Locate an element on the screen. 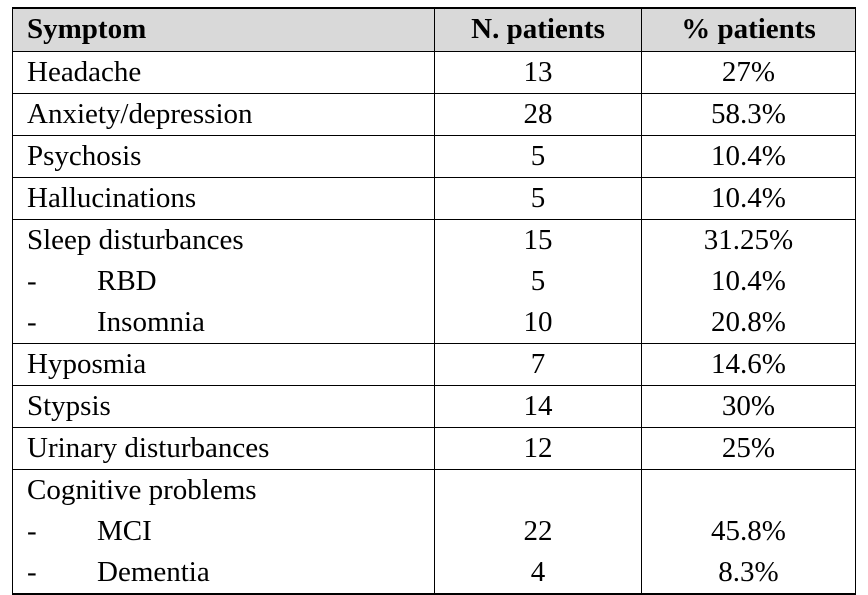 The width and height of the screenshot is (868, 595). table-row: Hallucinations 5 10.4% is located at coordinates (434, 198).